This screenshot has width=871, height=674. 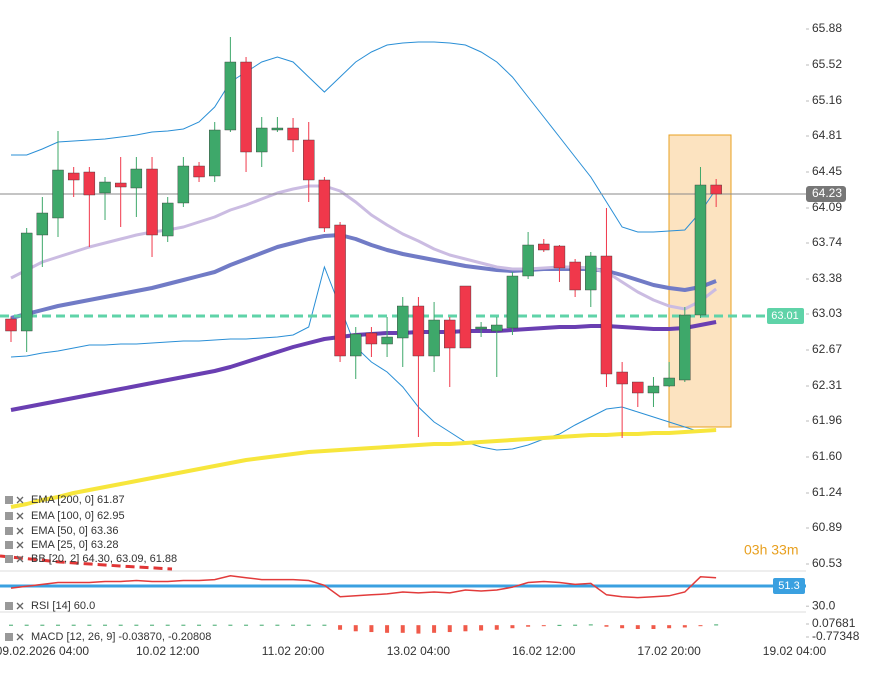 I want to click on y-tick-label: 0.07681, so click(x=834, y=623).